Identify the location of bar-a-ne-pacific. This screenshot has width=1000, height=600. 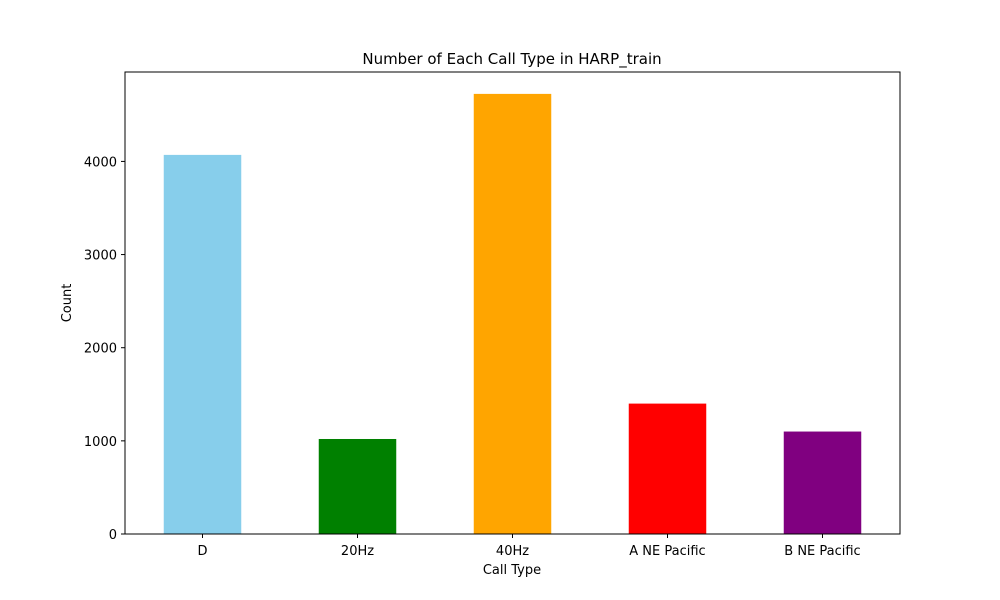
(667, 468).